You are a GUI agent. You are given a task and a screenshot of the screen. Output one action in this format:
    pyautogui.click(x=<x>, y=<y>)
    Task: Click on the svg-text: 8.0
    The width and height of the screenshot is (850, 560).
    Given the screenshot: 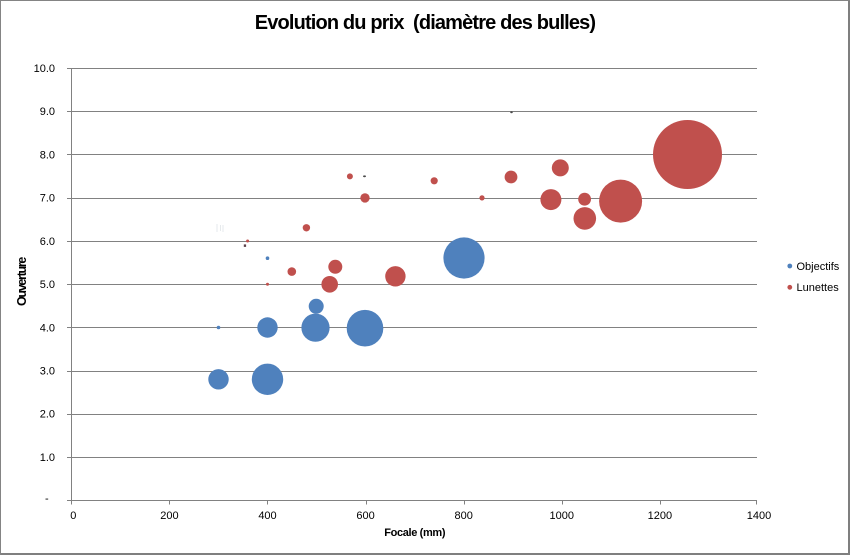 What is the action you would take?
    pyautogui.click(x=47, y=155)
    